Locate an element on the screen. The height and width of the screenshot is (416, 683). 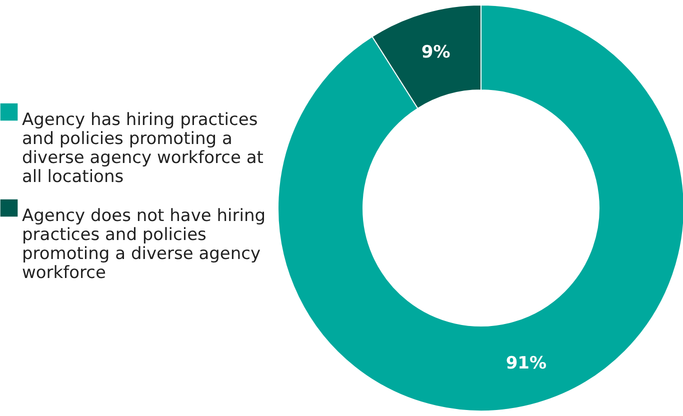
legend-label: Agency does not have hiring practices and policies promoting a diverse agency workforce is located at coordinates (144, 244).